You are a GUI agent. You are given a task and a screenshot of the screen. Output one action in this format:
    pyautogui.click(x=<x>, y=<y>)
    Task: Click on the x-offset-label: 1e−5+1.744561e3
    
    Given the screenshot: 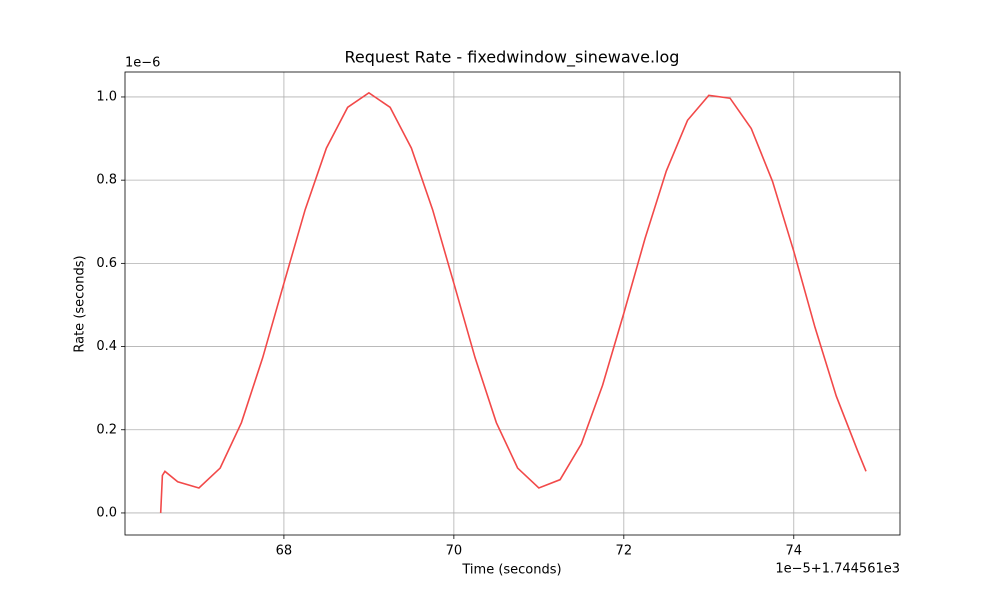 What is the action you would take?
    pyautogui.click(x=837, y=569)
    